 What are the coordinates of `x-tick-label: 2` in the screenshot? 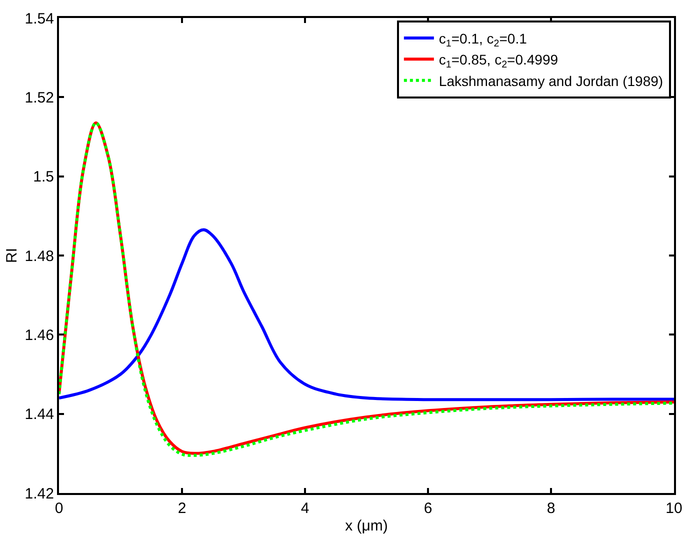 It's located at (182, 508).